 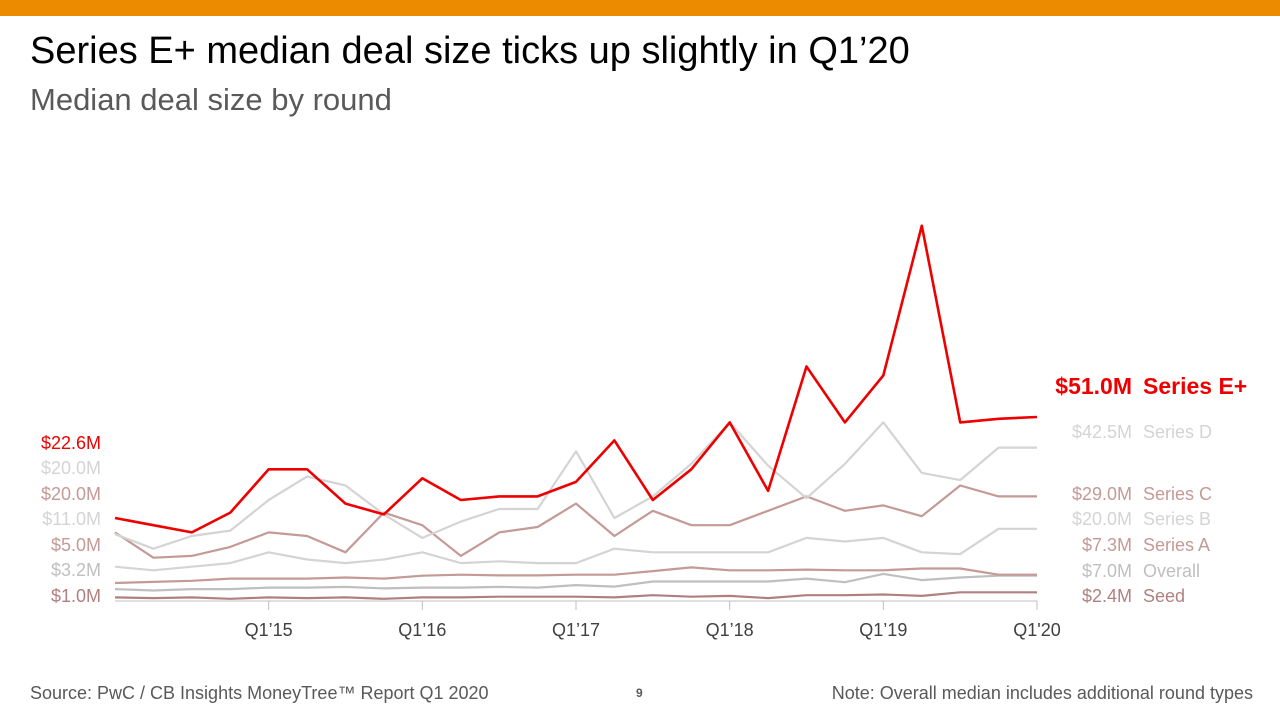 I want to click on end-value-label: $51.0M, so click(x=1093, y=386).